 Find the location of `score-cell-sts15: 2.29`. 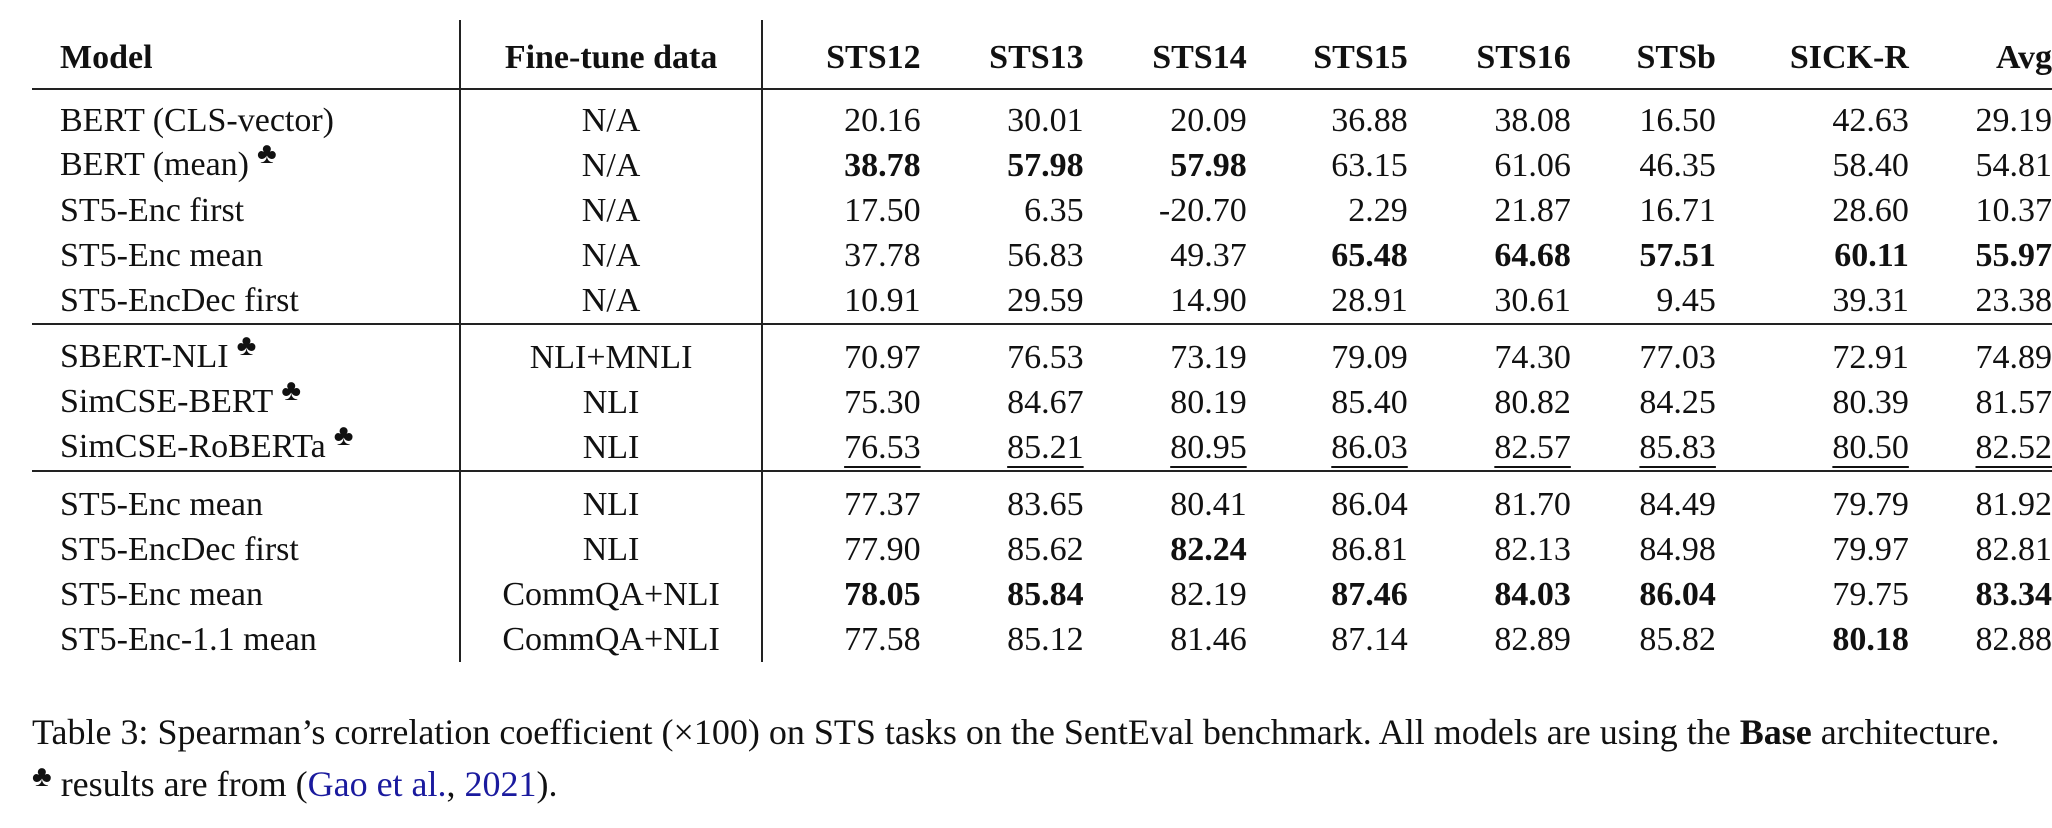

score-cell-sts15: 2.29 is located at coordinates (1327, 210).